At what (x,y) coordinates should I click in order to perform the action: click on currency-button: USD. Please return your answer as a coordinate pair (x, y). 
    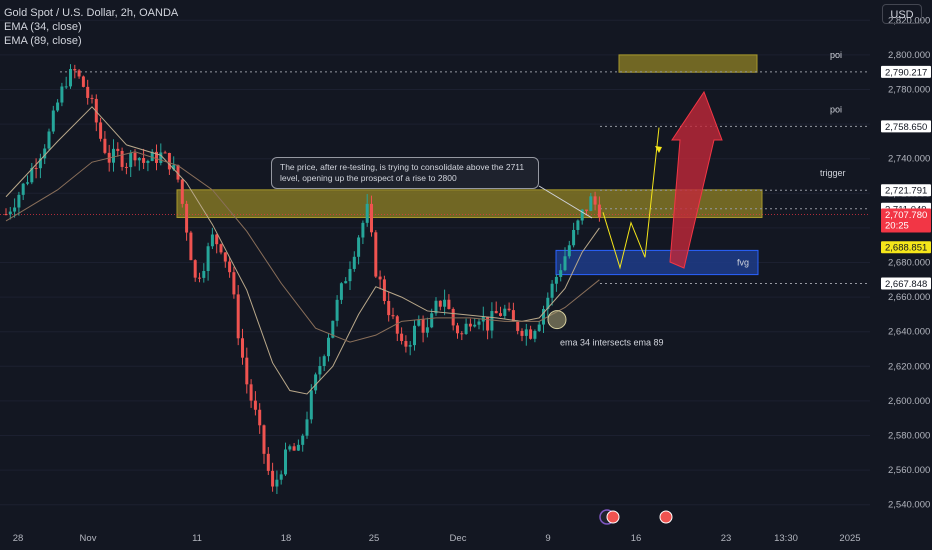
    Looking at the image, I should click on (902, 14).